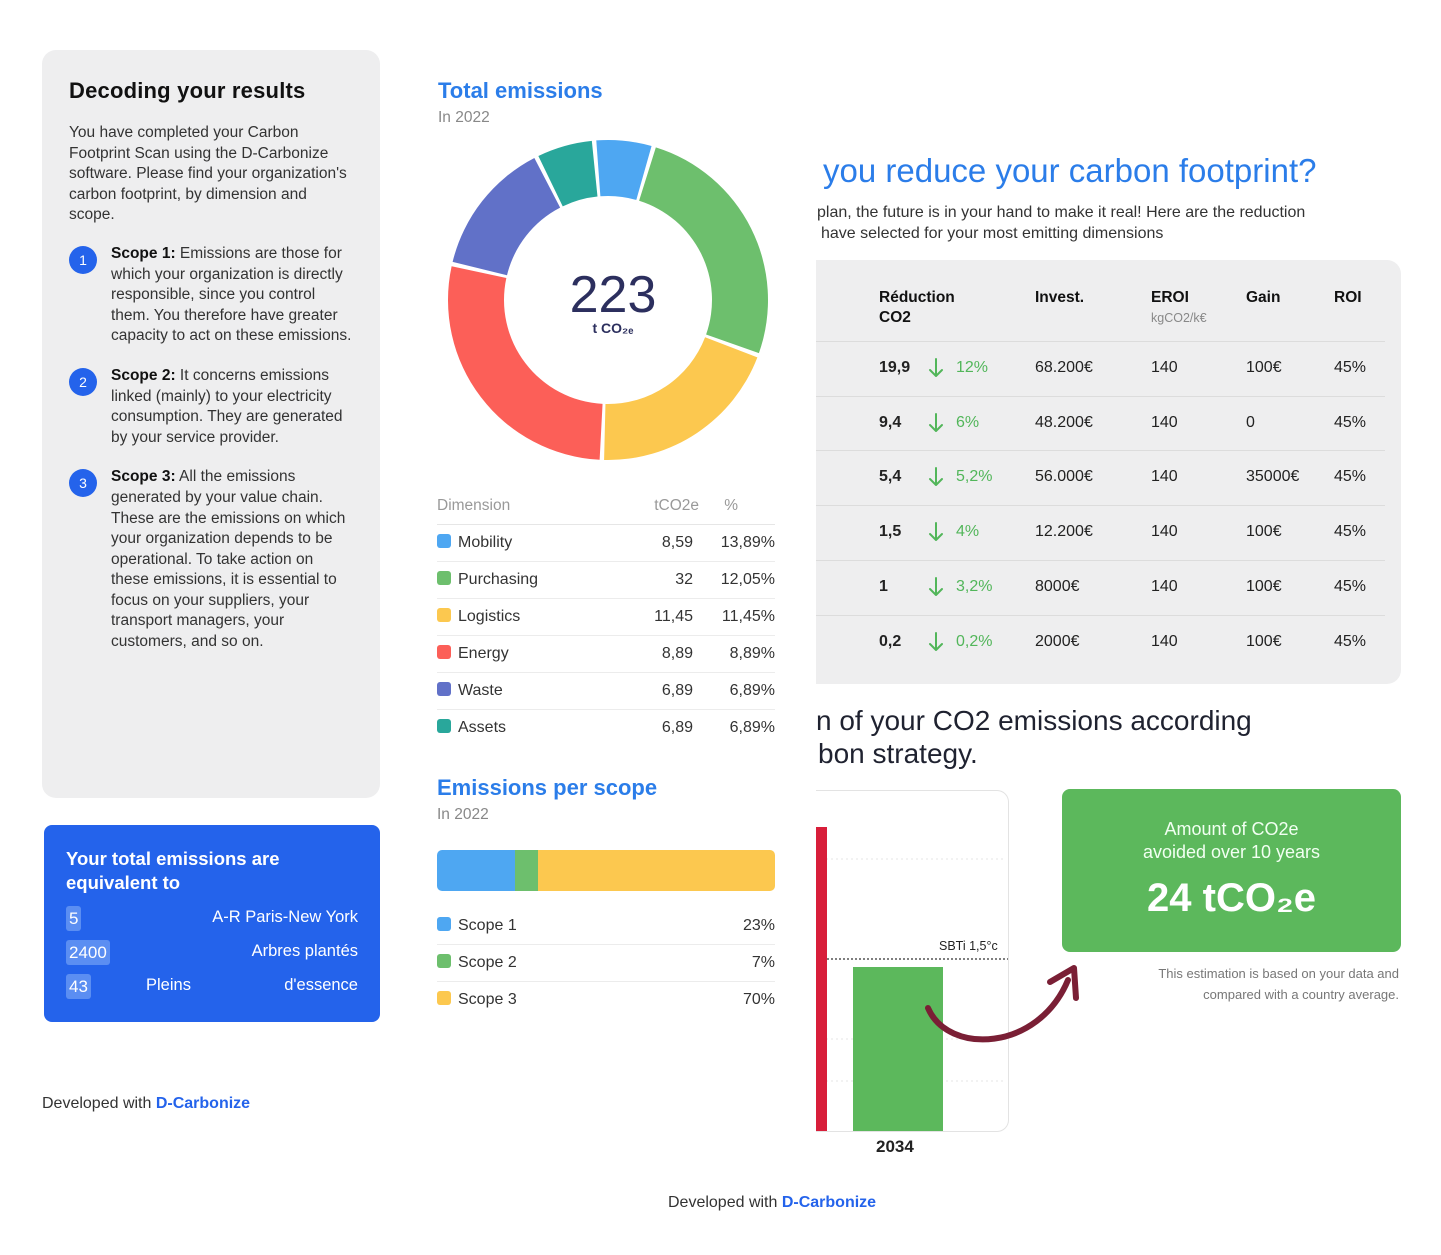  I want to click on gain-value: 0, so click(1250, 422).